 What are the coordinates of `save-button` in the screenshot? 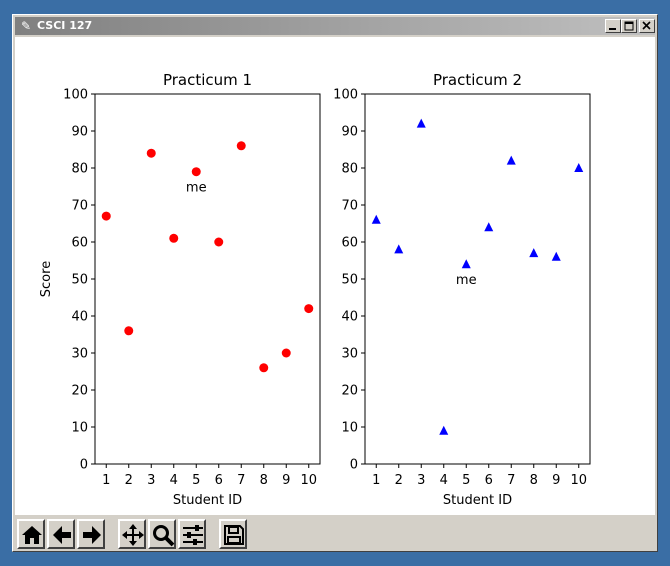 It's located at (233, 534).